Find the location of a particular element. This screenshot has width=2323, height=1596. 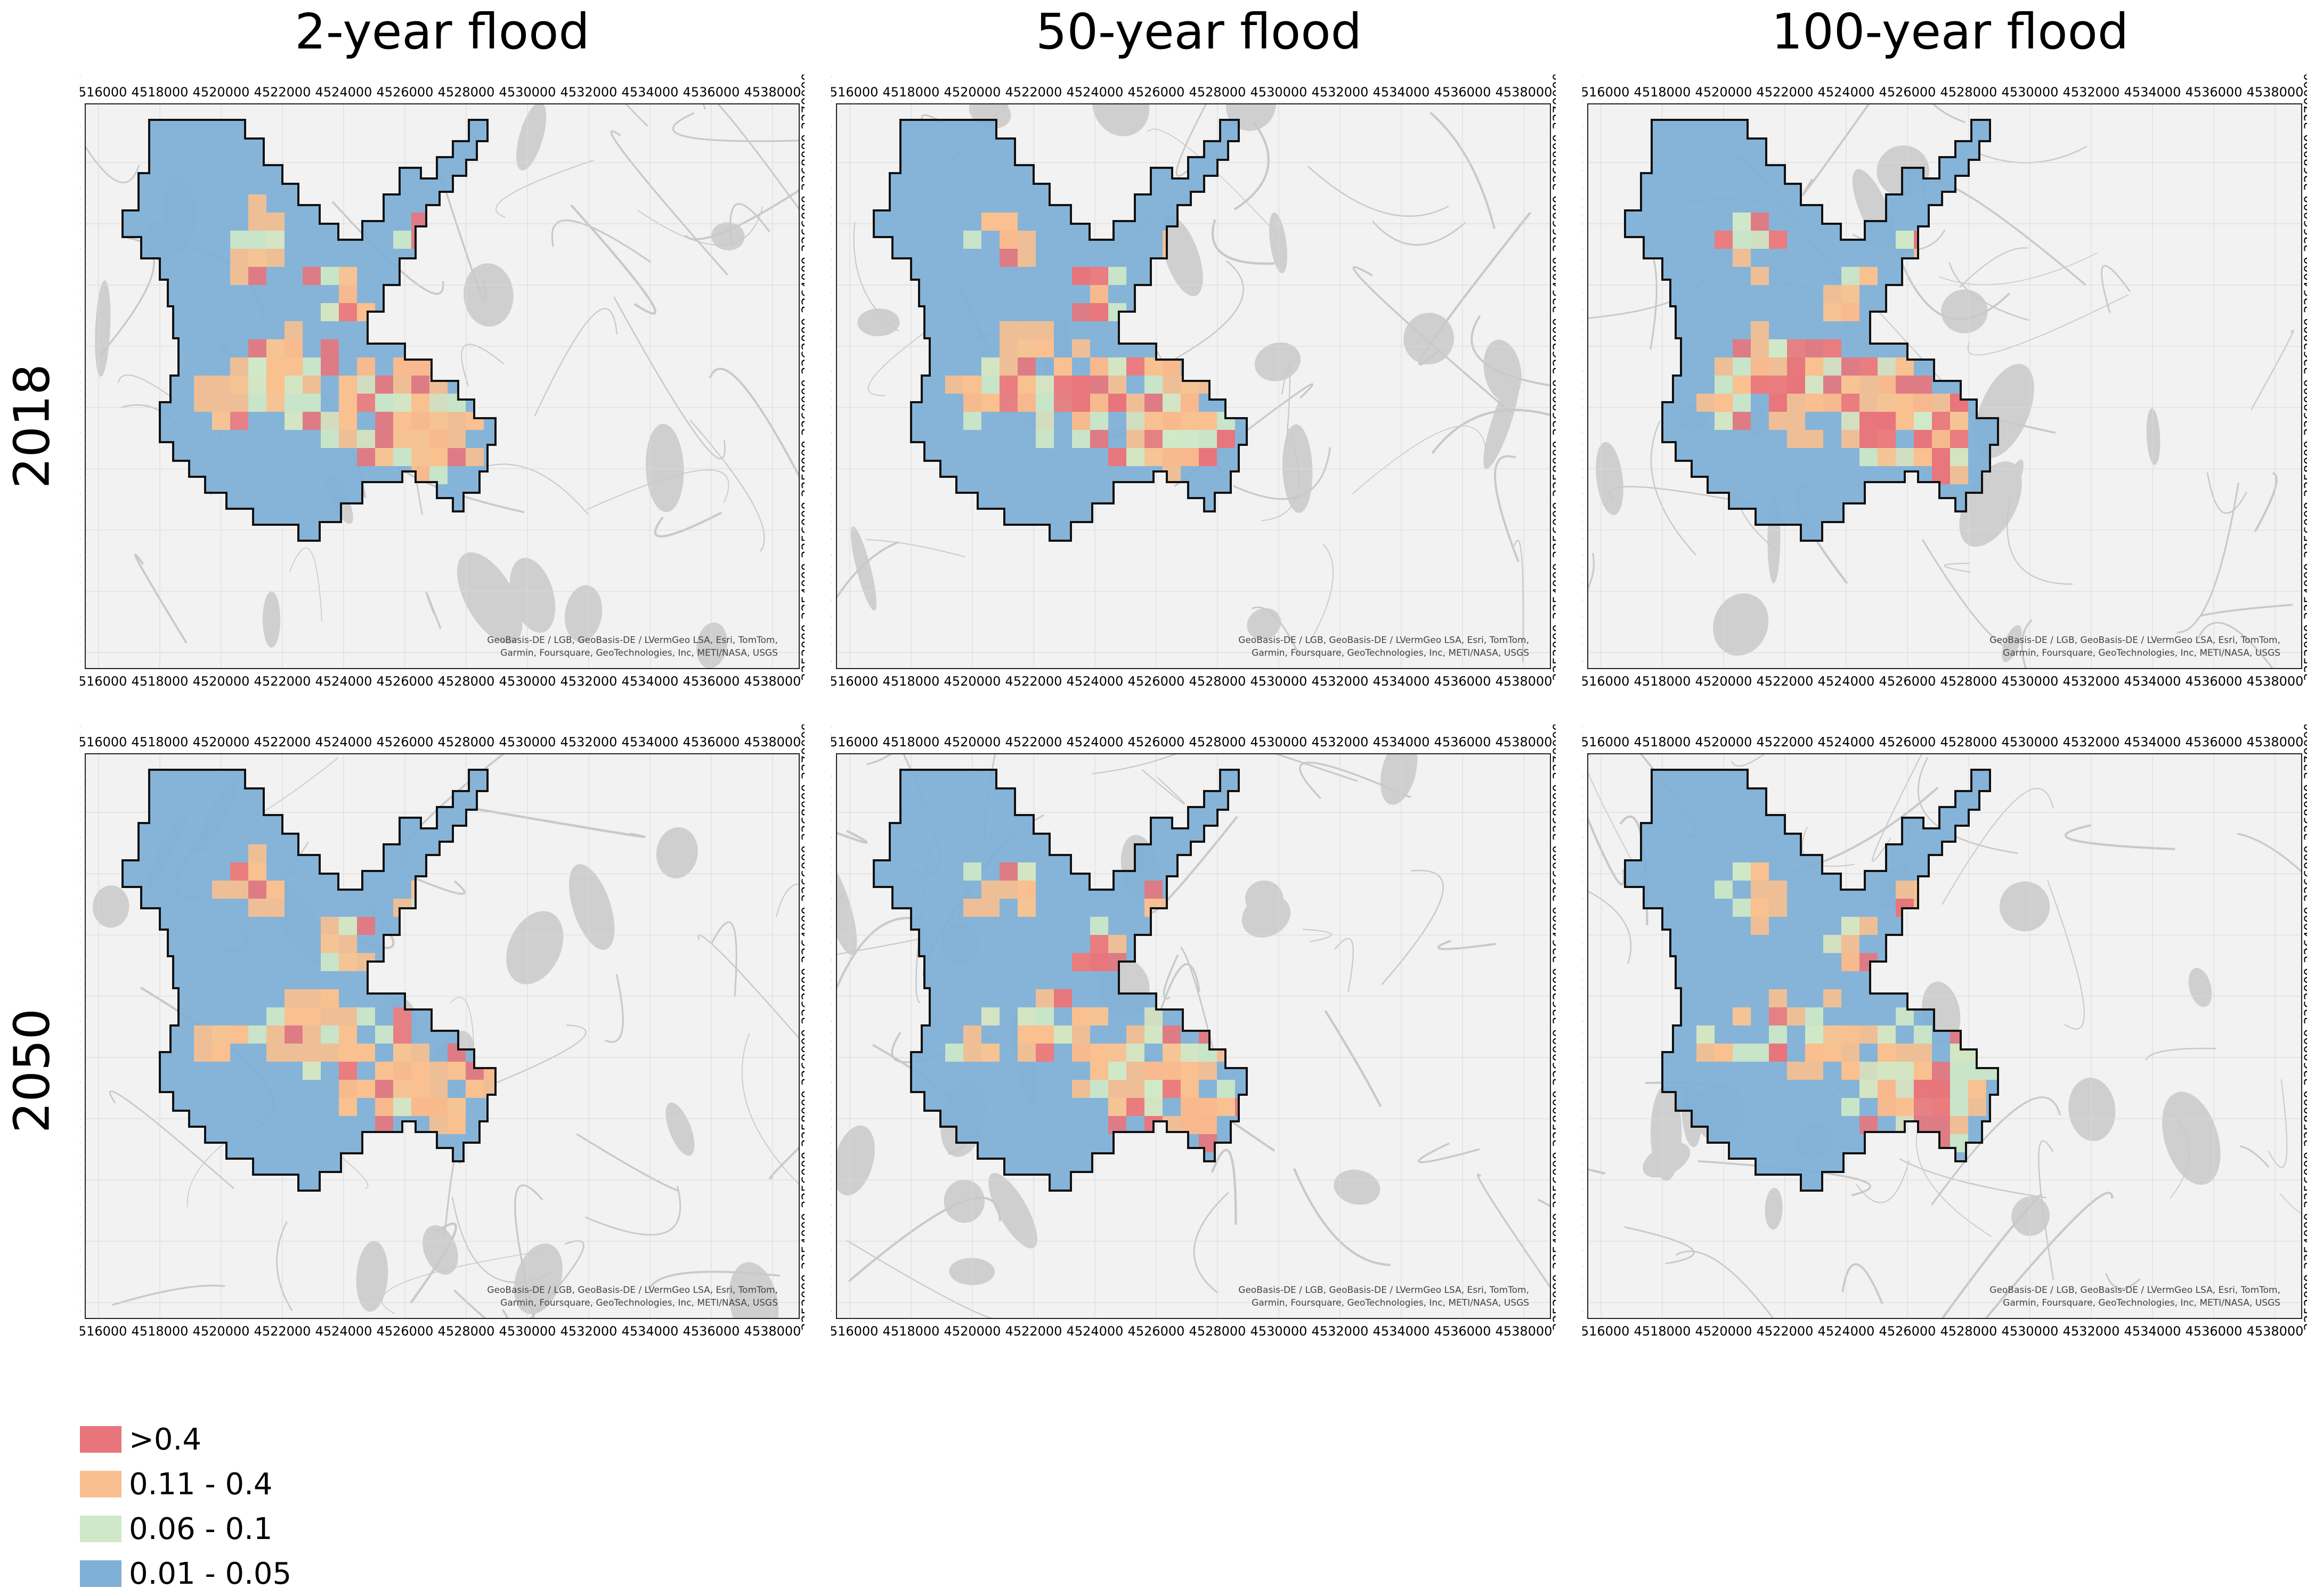

district-area is located at coordinates (1811, 330).